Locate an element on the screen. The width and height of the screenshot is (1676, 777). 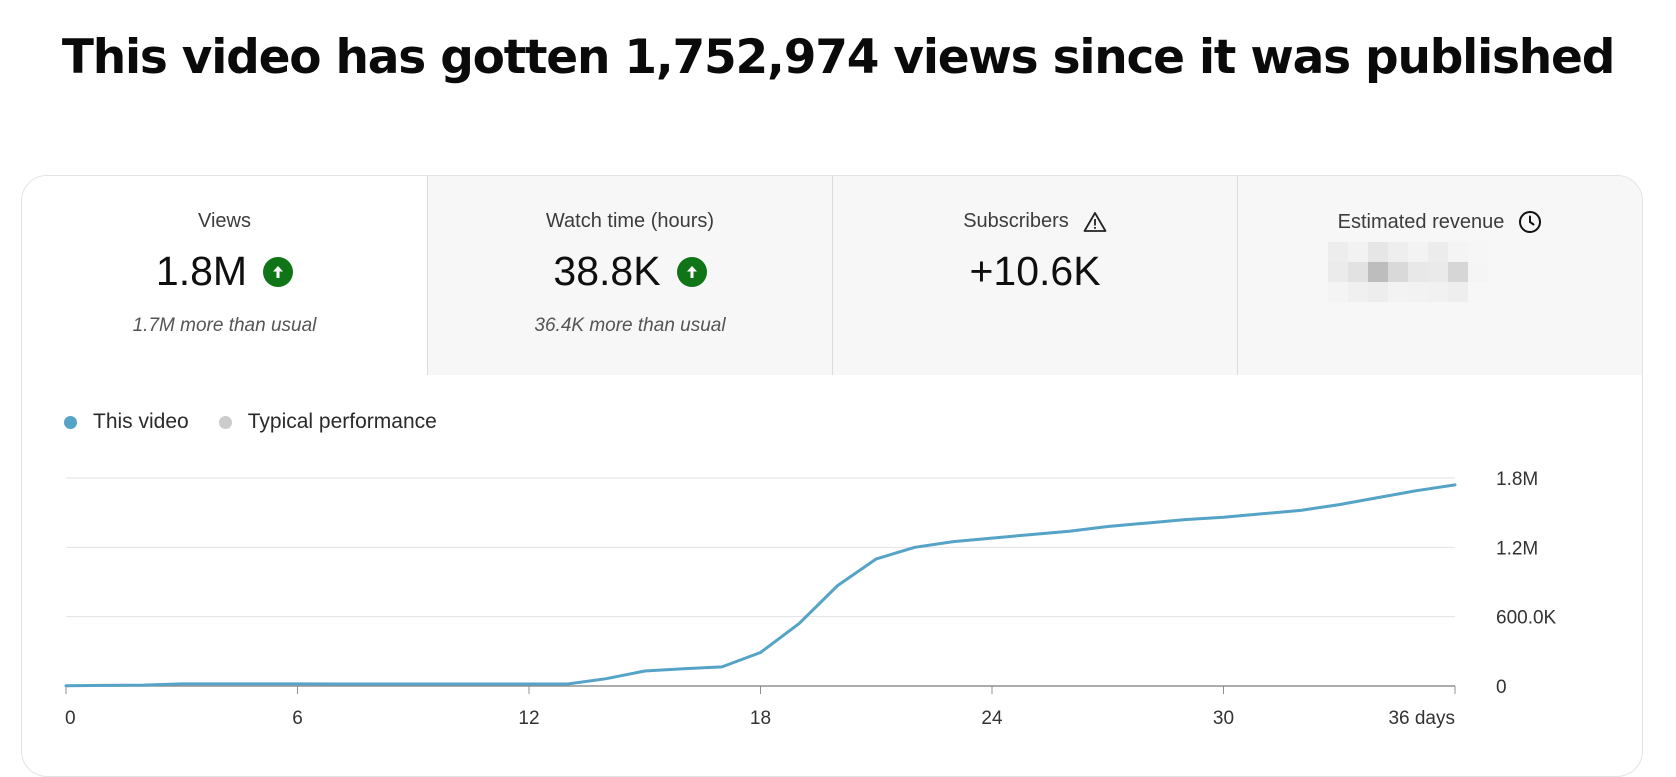
chart-legend: This video Typical performance is located at coordinates (265, 422).